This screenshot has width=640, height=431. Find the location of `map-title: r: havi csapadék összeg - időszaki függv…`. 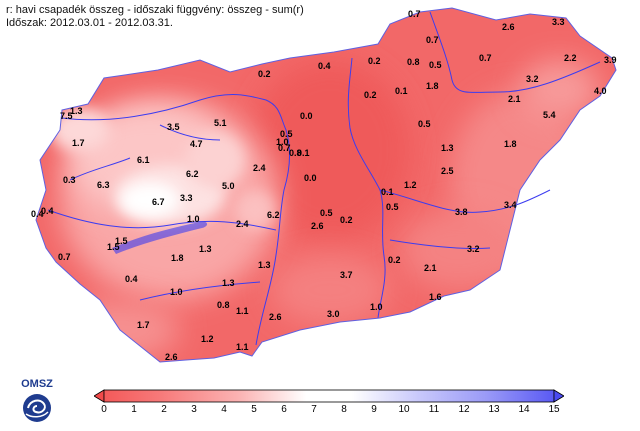

map-title: r: havi csapadék összeg - időszaki függv… is located at coordinates (155, 10).